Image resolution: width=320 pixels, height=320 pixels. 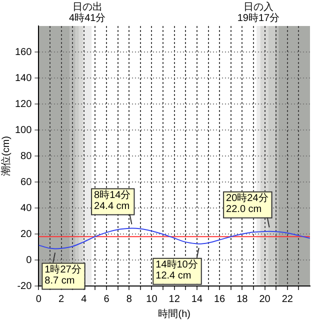 I want to click on line-series, so click(x=174, y=239).